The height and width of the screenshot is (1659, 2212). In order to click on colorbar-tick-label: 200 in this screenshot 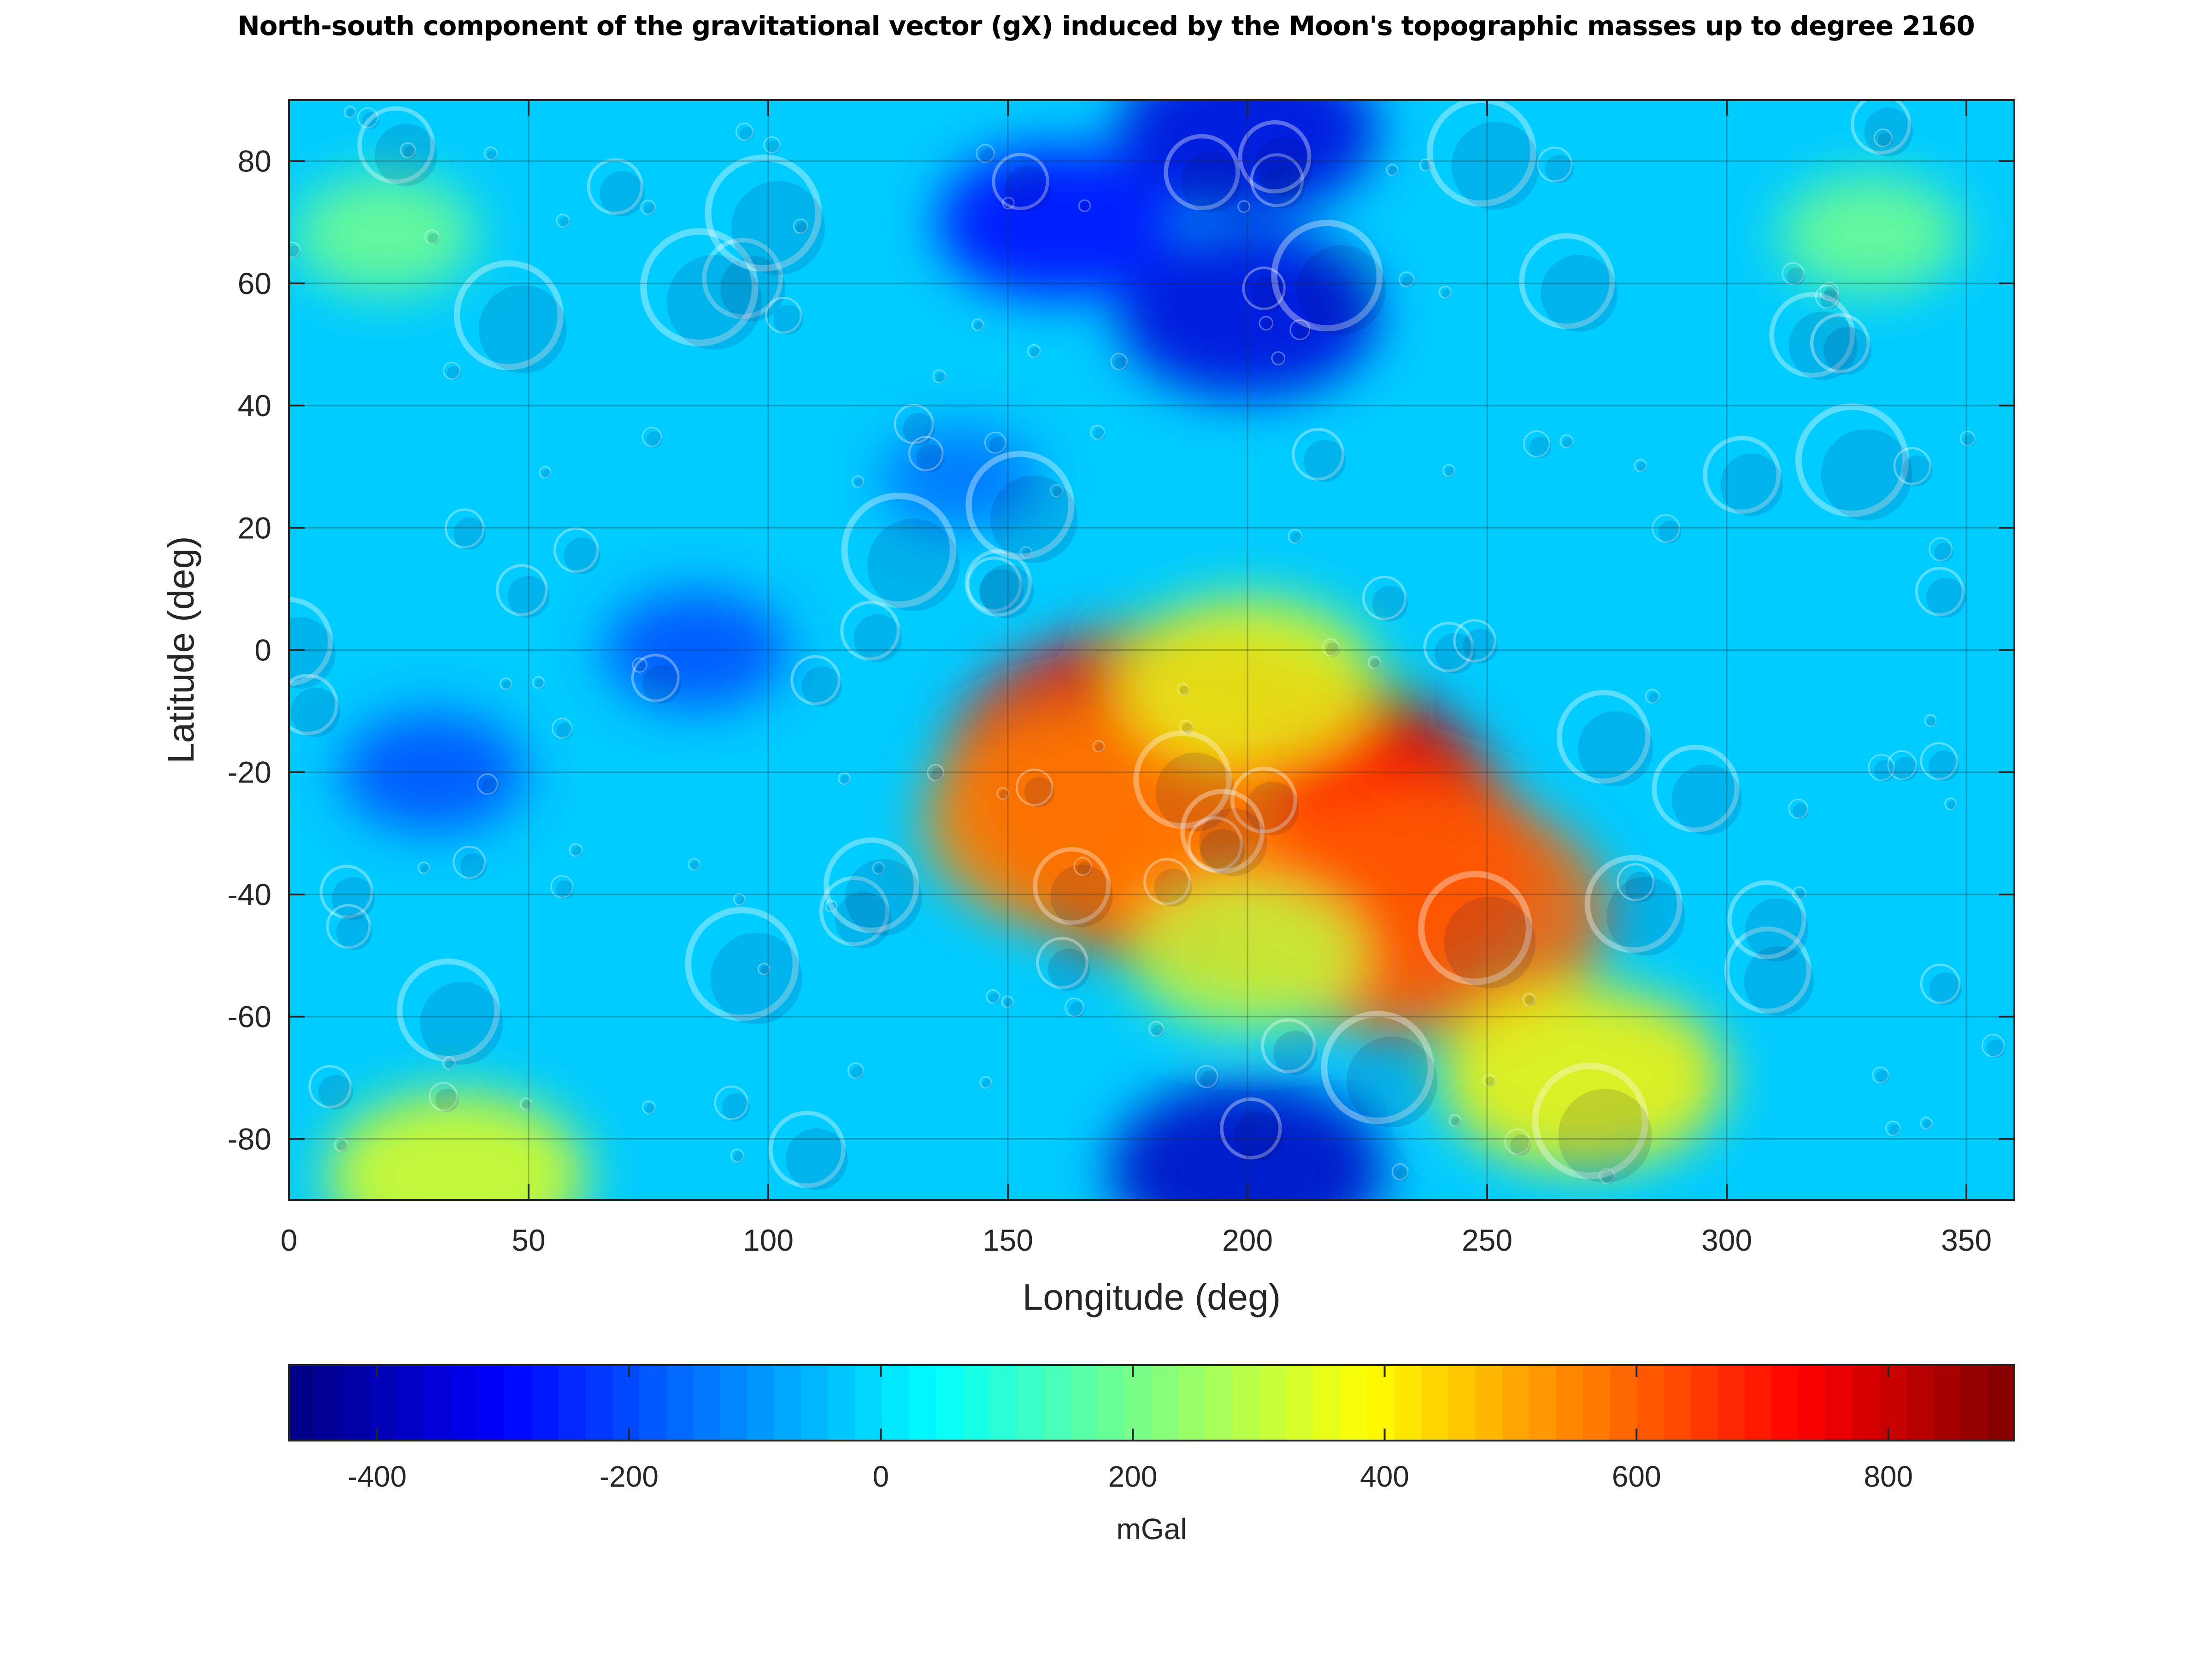, I will do `click(1133, 1476)`.